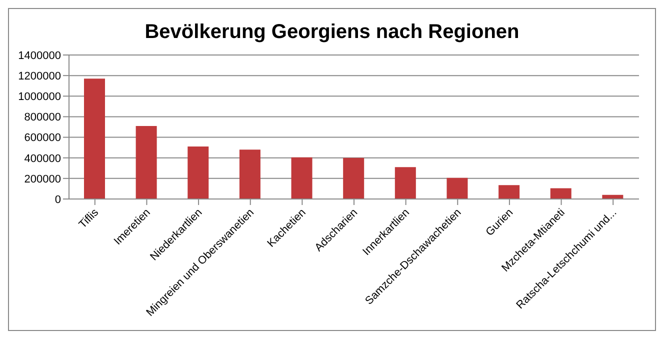 The width and height of the screenshot is (664, 337). Describe the element at coordinates (332, 33) in the screenshot. I see `chart-title: Bevölkerung Georgiens nach Regionen` at that location.